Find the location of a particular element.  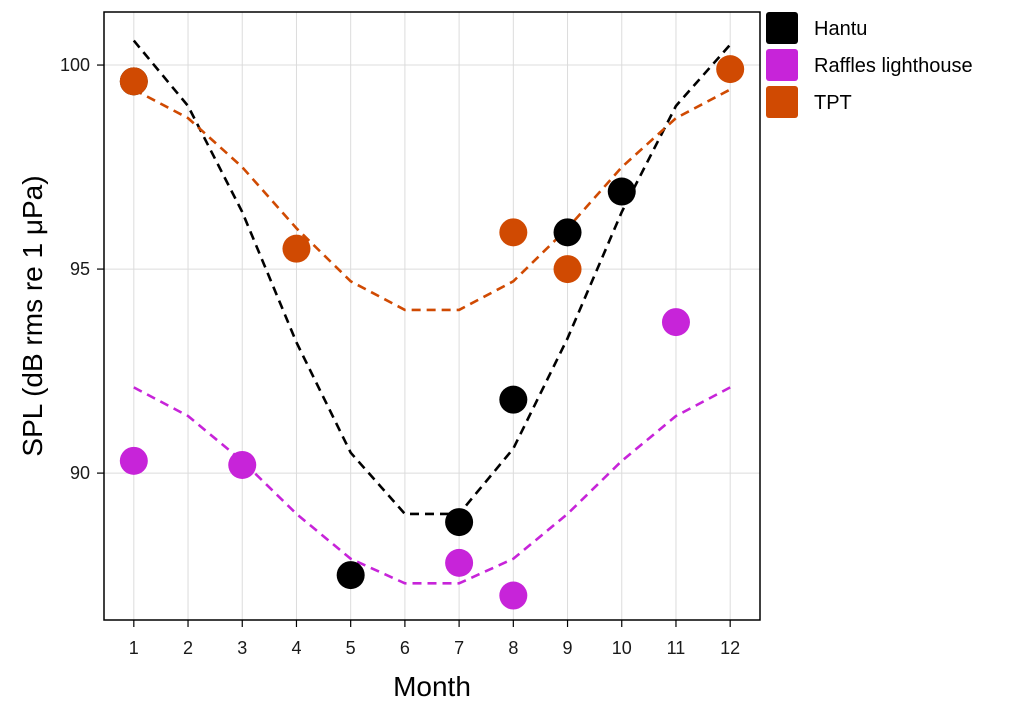

x-tick-label: 9 is located at coordinates (568, 648).